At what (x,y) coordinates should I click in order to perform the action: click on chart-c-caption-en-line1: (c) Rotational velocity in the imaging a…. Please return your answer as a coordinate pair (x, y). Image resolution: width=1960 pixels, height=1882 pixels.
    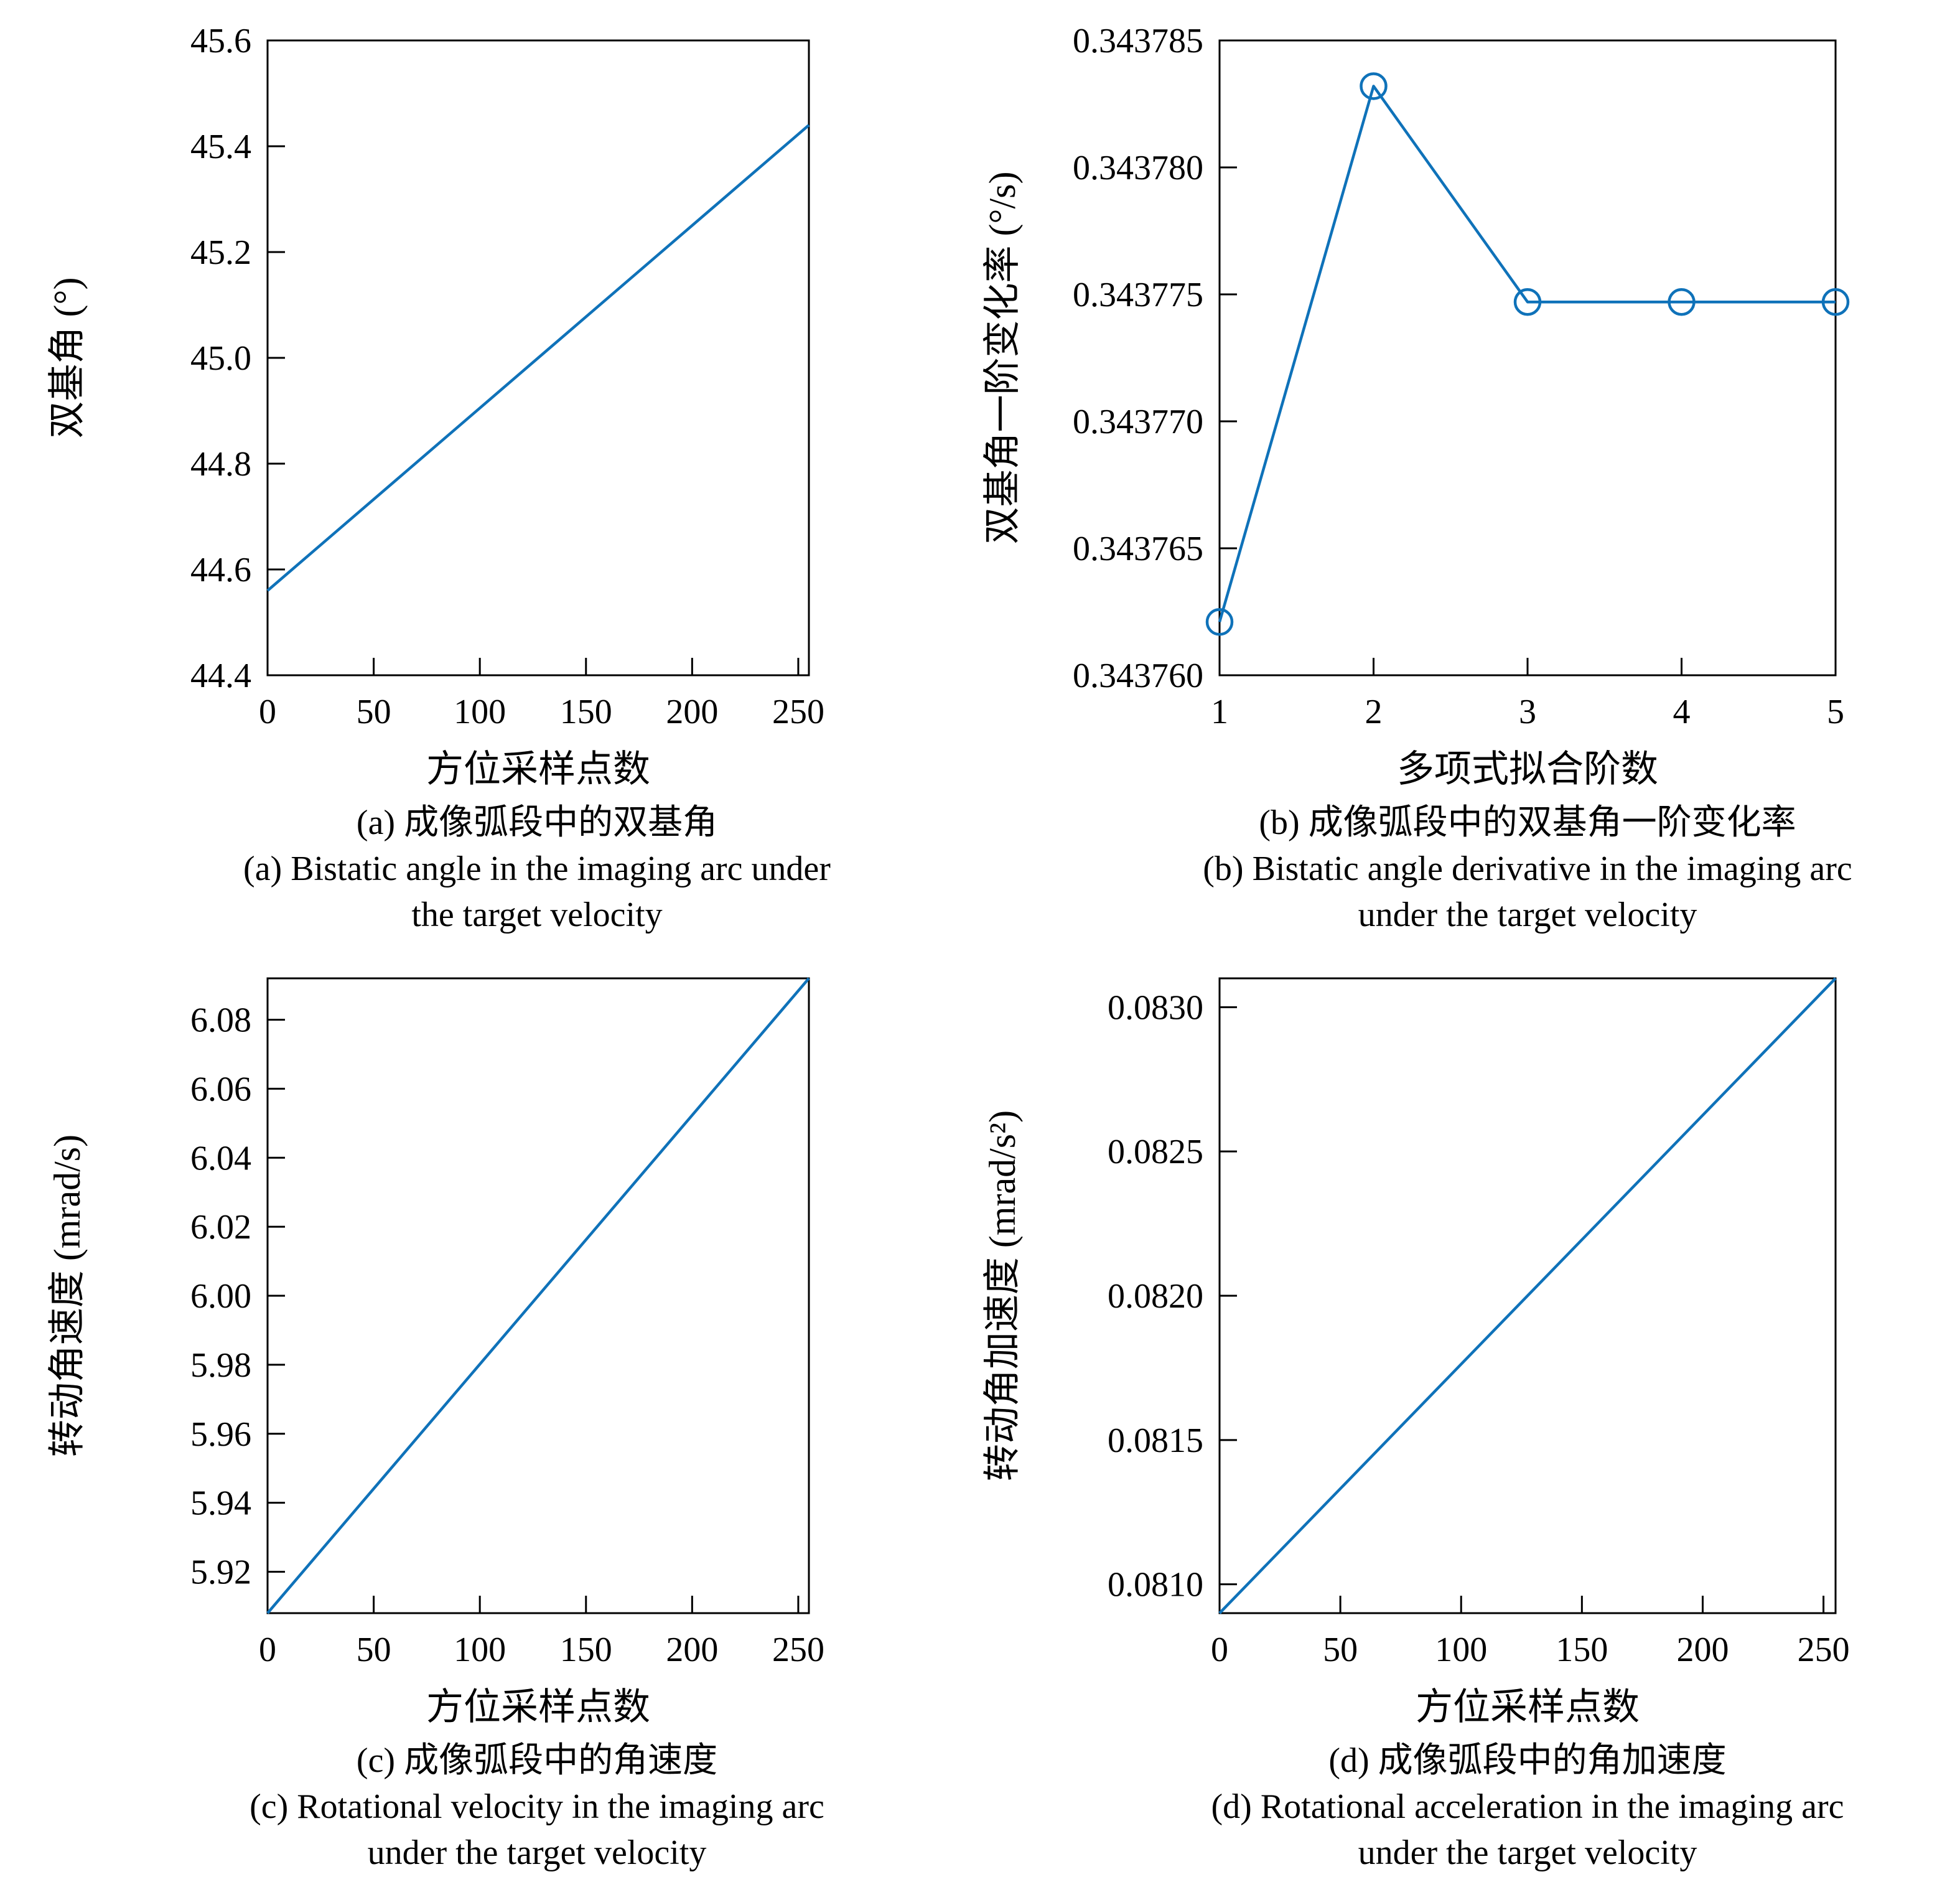
    Looking at the image, I should click on (537, 1806).